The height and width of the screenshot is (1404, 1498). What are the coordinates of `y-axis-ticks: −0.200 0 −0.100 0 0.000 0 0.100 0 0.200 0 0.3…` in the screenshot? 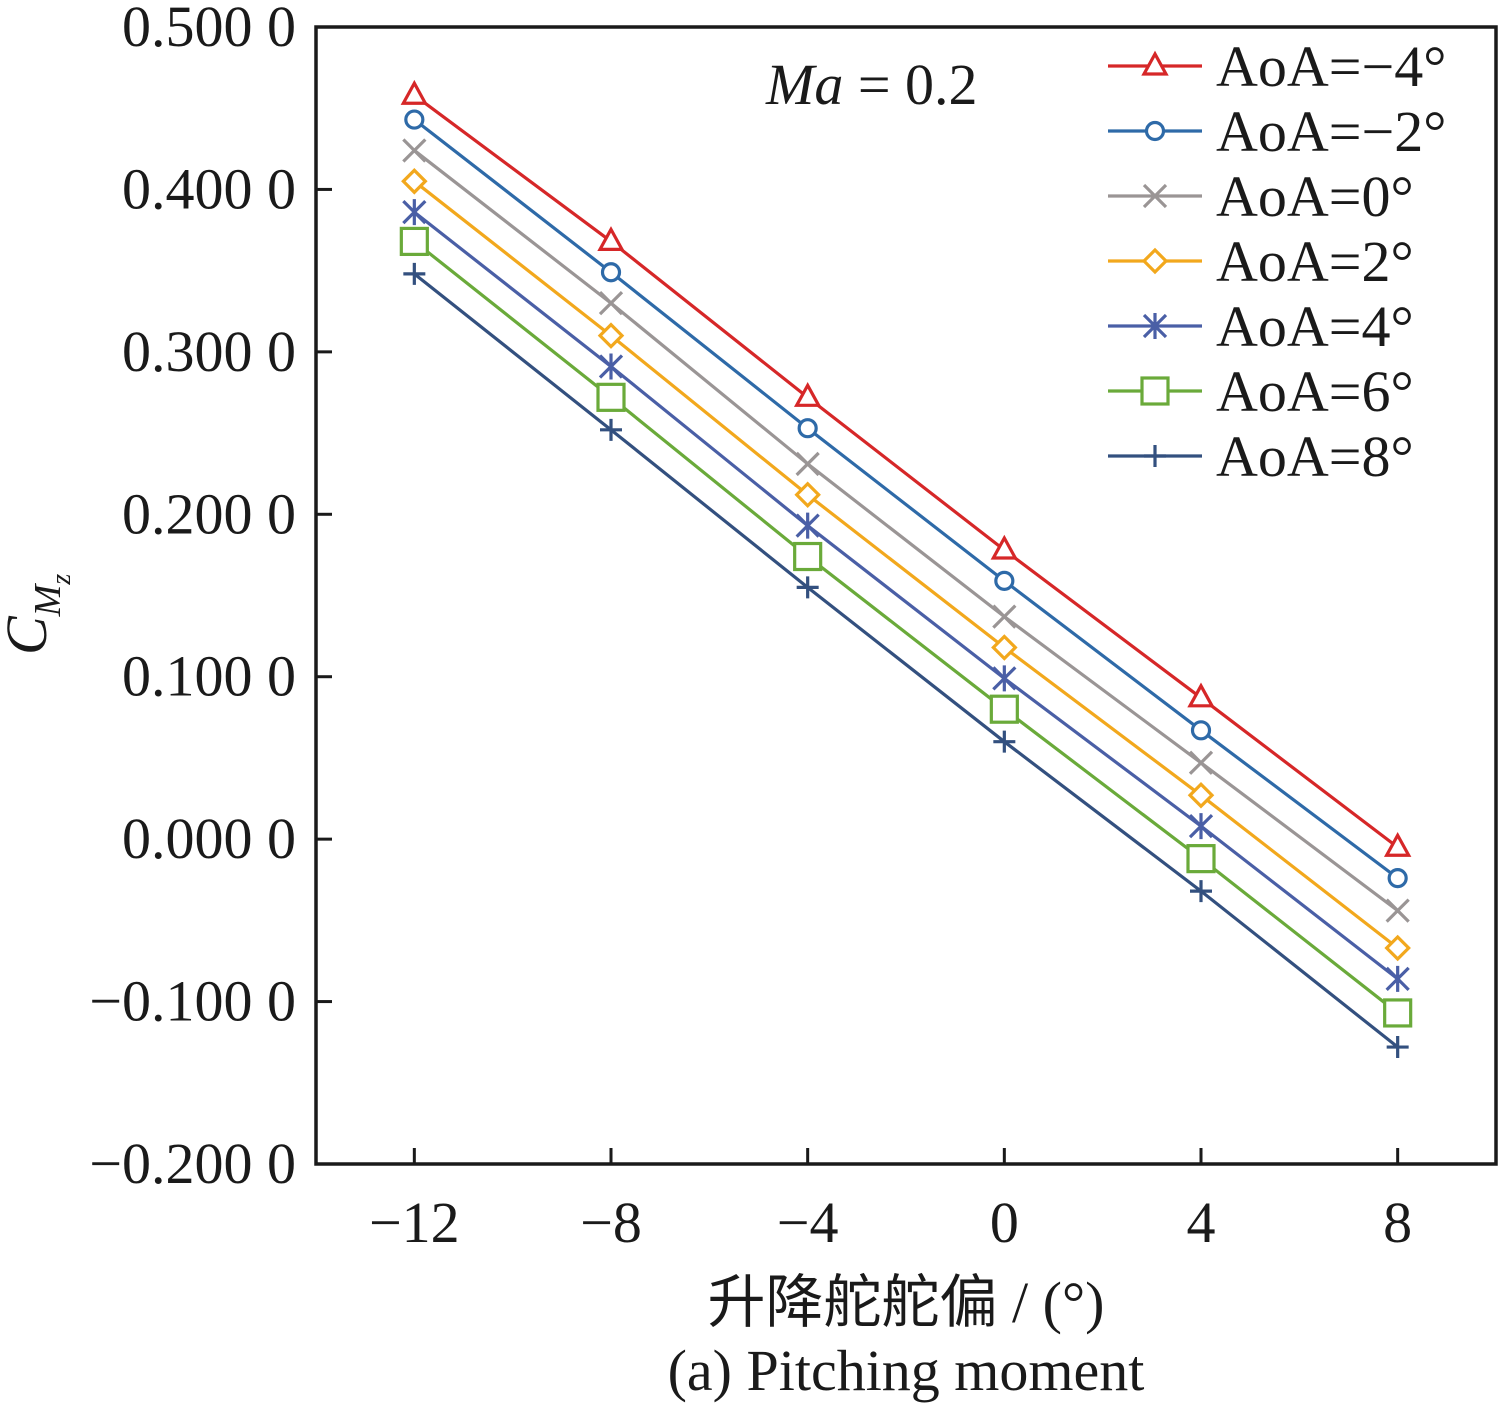 It's located at (210, 598).